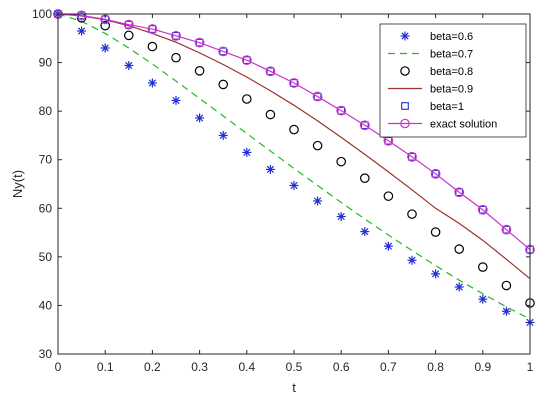  I want to click on x-axis-label: t, so click(294, 387).